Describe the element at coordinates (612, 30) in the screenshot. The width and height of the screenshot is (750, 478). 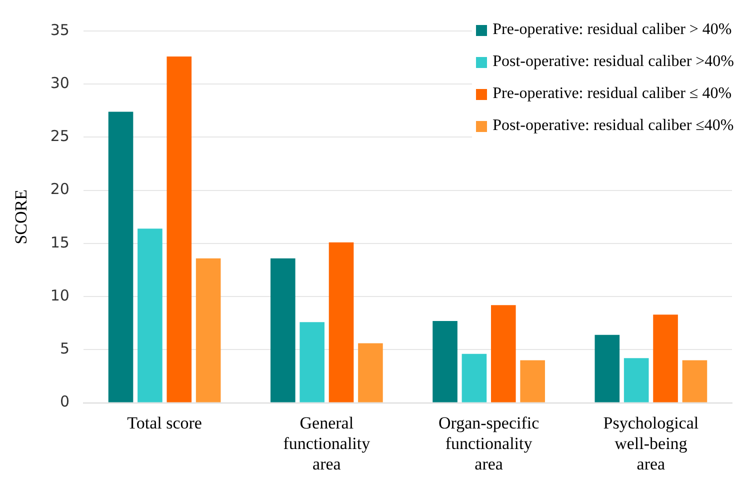
I see `legend-label: Pre-operative: residual caliber > 40%` at that location.